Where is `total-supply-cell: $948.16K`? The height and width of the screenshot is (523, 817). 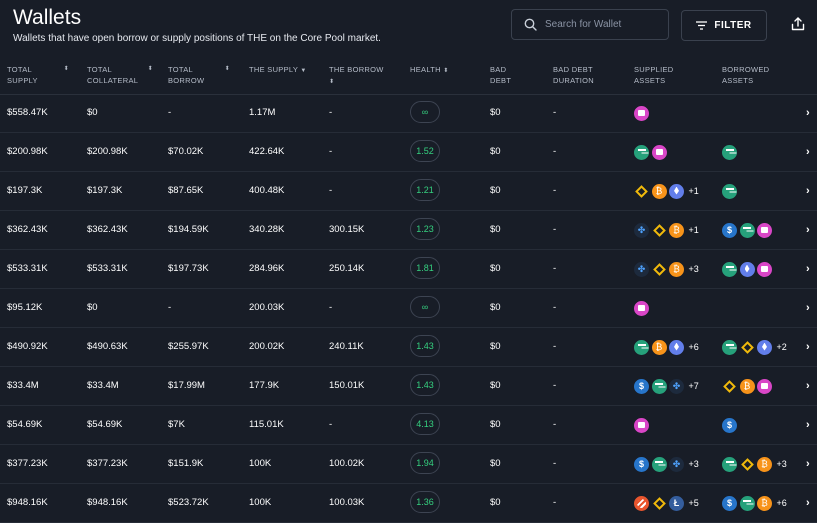
total-supply-cell: $948.16K is located at coordinates (27, 502).